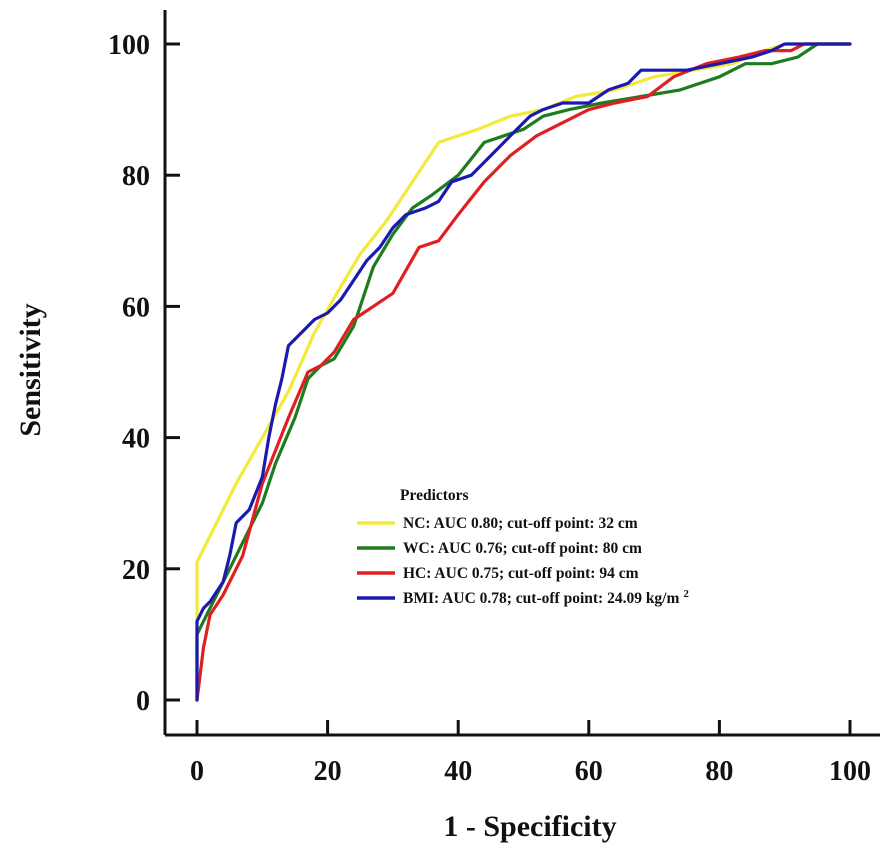 The image size is (886, 852). I want to click on y-tick-label: 80, so click(136, 176).